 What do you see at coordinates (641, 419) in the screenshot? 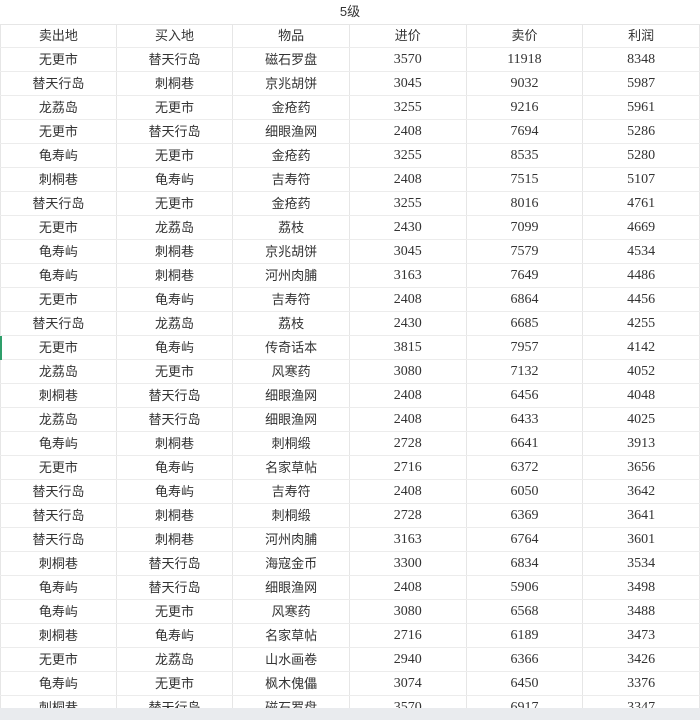
I see `table-cell: 4025` at bounding box center [641, 419].